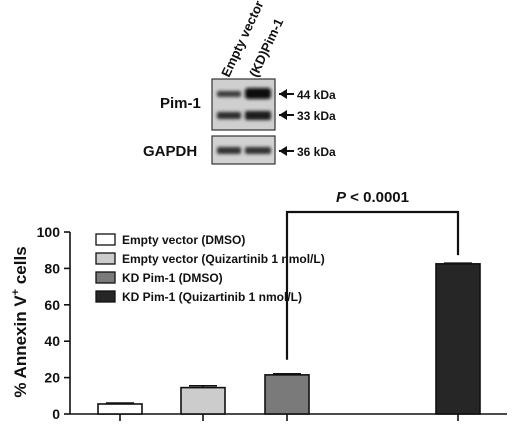  Describe the element at coordinates (244, 150) in the screenshot. I see `gapdh-bands` at that location.